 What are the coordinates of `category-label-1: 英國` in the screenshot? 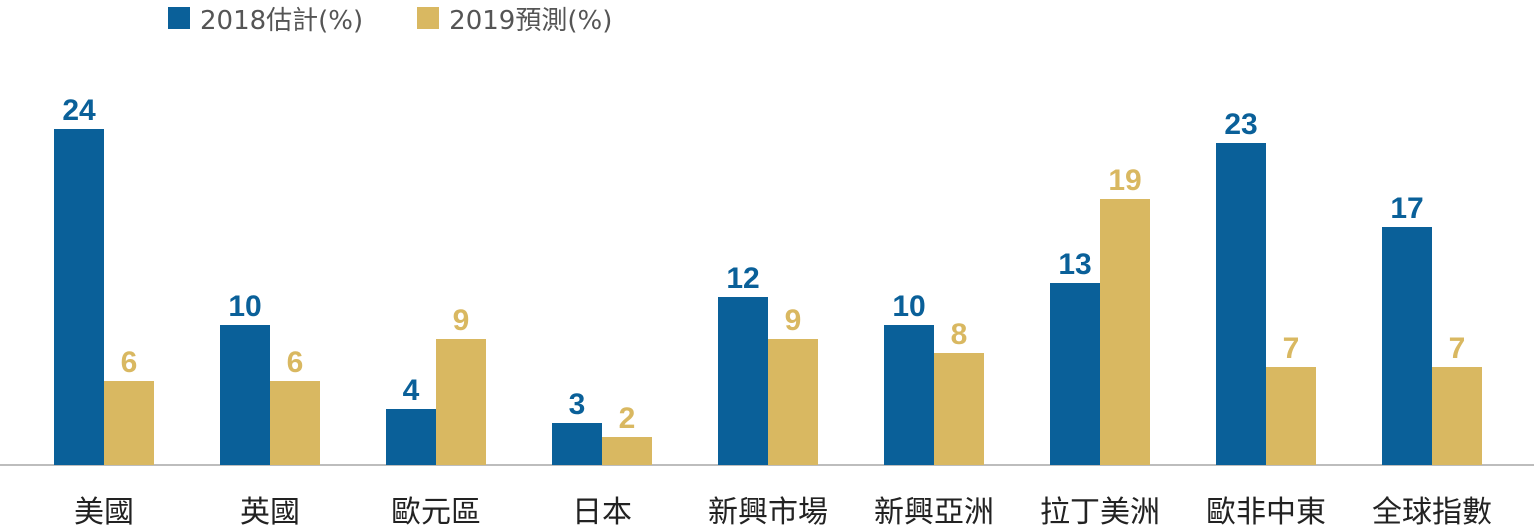 It's located at (270, 511).